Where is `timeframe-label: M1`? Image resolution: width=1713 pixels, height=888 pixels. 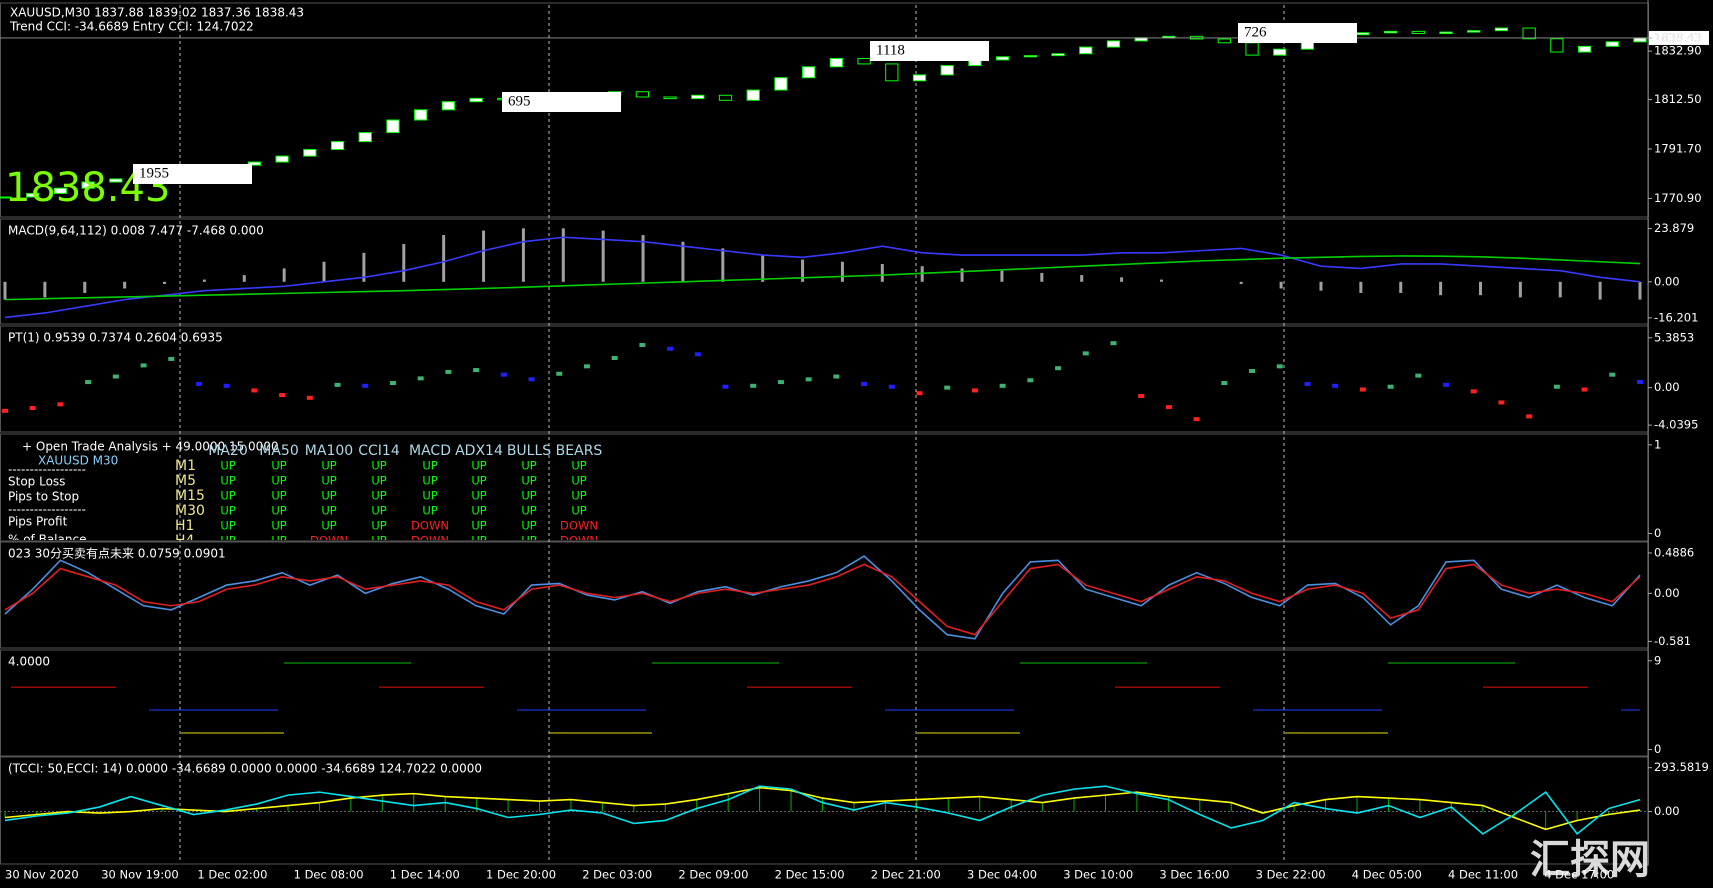
timeframe-label: M1 is located at coordinates (185, 466).